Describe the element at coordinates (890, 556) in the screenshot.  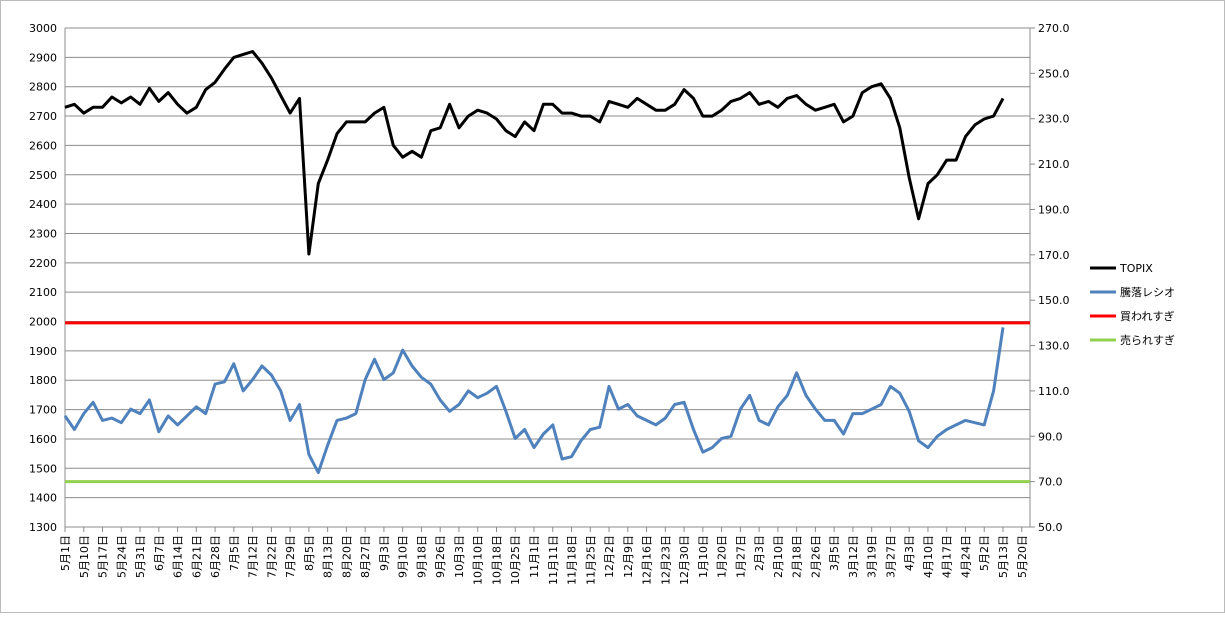
I see `x-tick-label: 3月27日` at that location.